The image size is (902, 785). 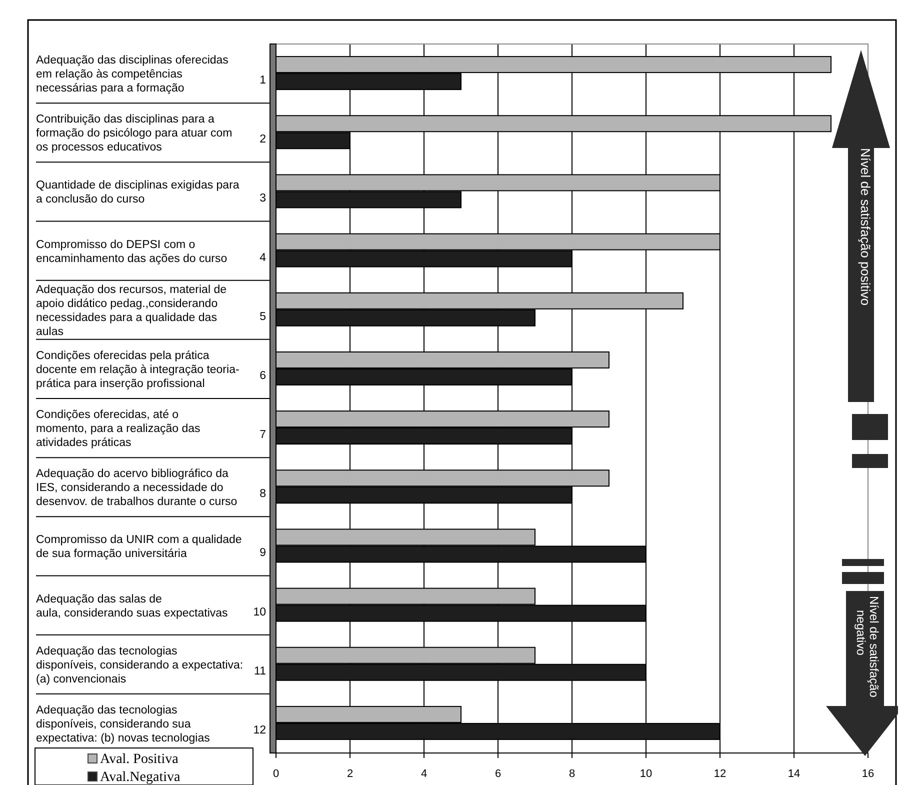 I want to click on x-tick-label: 14, so click(x=794, y=774).